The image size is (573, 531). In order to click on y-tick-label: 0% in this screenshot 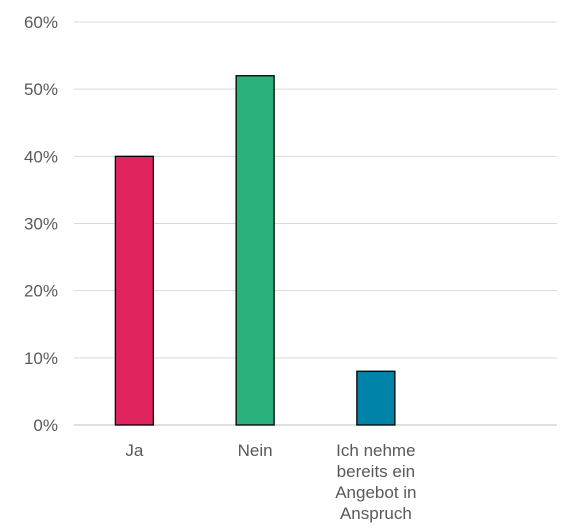, I will do `click(45, 425)`.